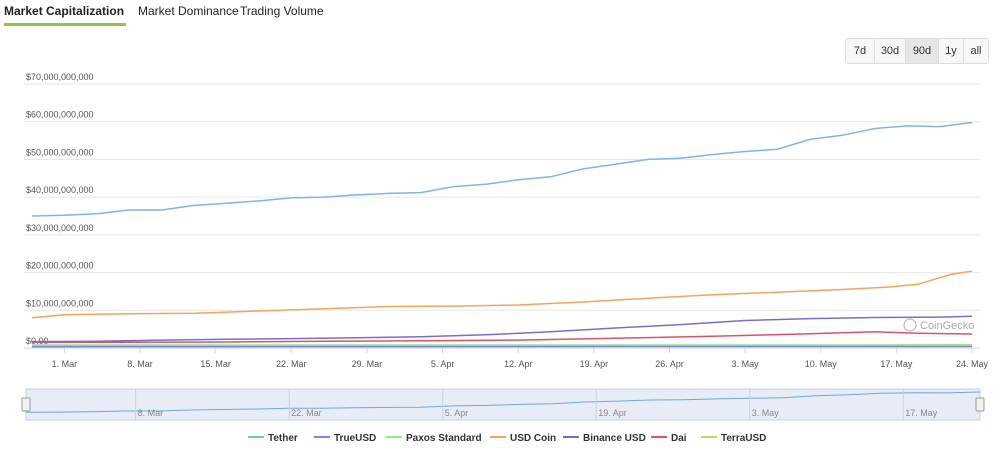 The image size is (1000, 454). Describe the element at coordinates (188, 11) in the screenshot. I see `tab-market-dominance: Market Dominance` at that location.